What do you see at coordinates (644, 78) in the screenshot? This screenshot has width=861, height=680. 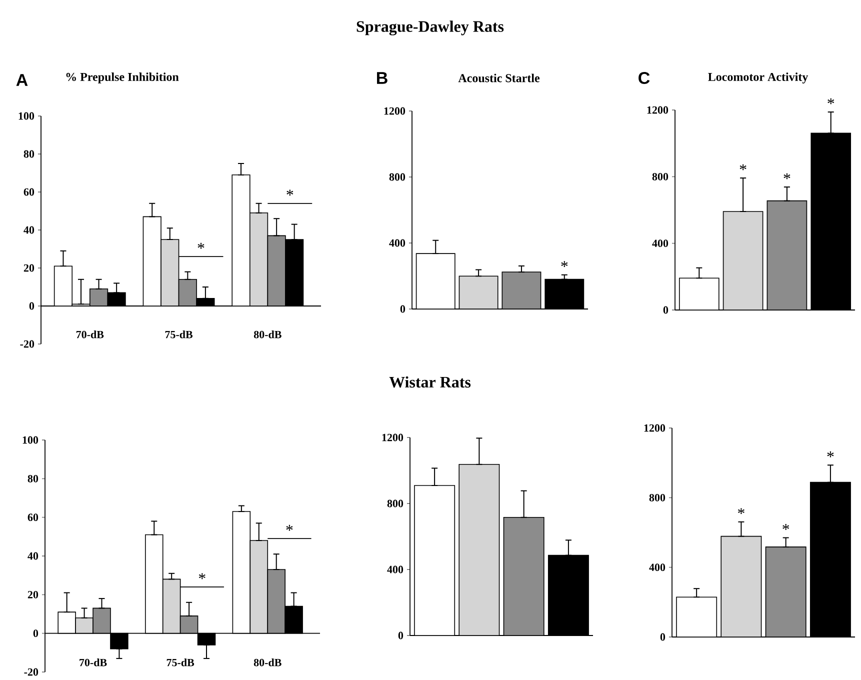 I see `text: C` at bounding box center [644, 78].